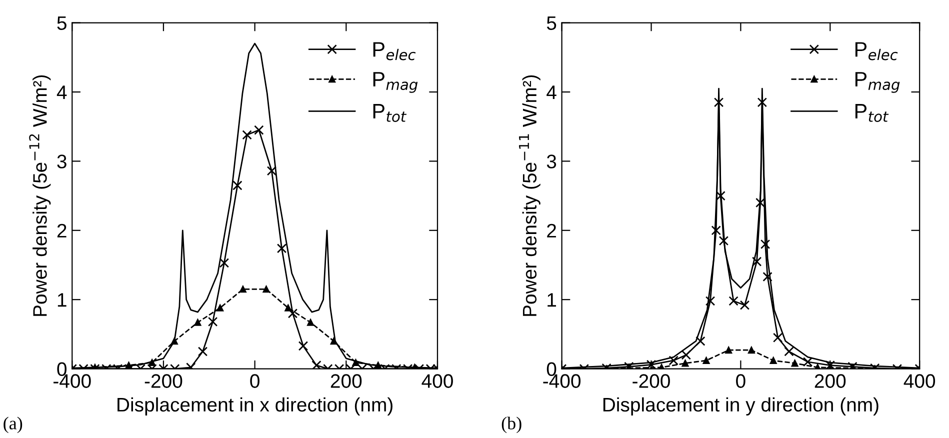 The image size is (949, 438). I want to click on x-axis-title: Displacement in x direction (nm), so click(255, 406).